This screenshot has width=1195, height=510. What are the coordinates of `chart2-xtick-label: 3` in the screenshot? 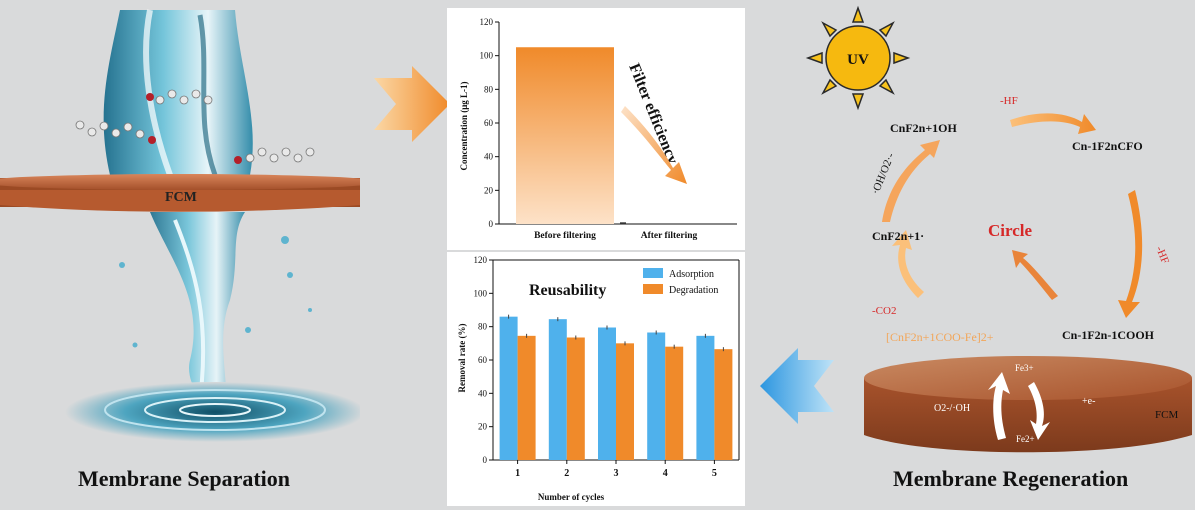 It's located at (616, 473).